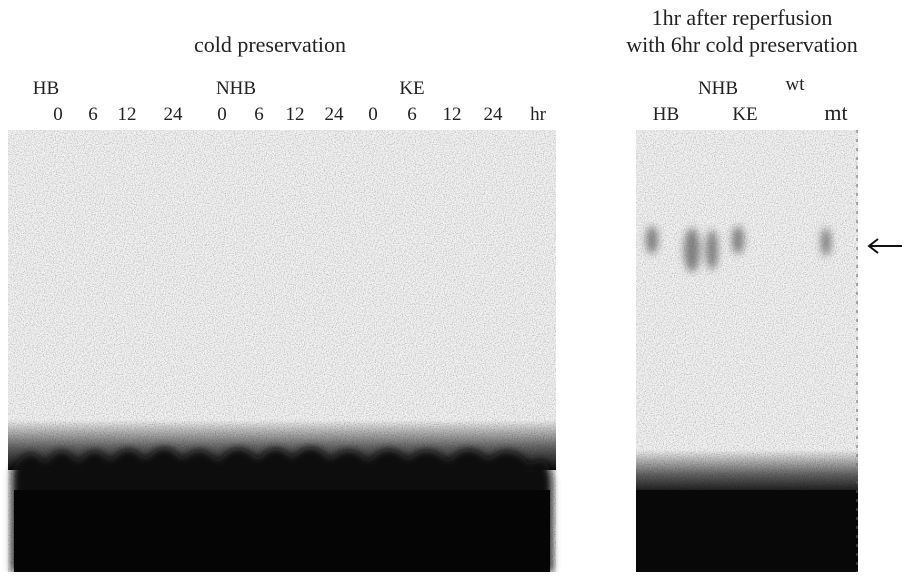 The image size is (911, 577). I want to click on group-label: HB, so click(46, 88).